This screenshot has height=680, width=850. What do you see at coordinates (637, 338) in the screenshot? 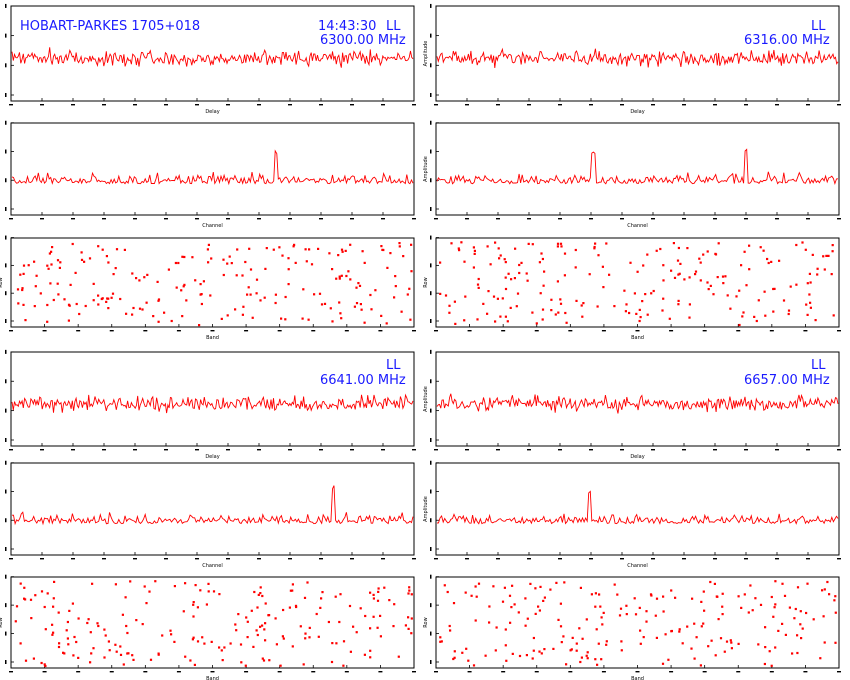
I see `x-axis-label: Band` at bounding box center [637, 338].